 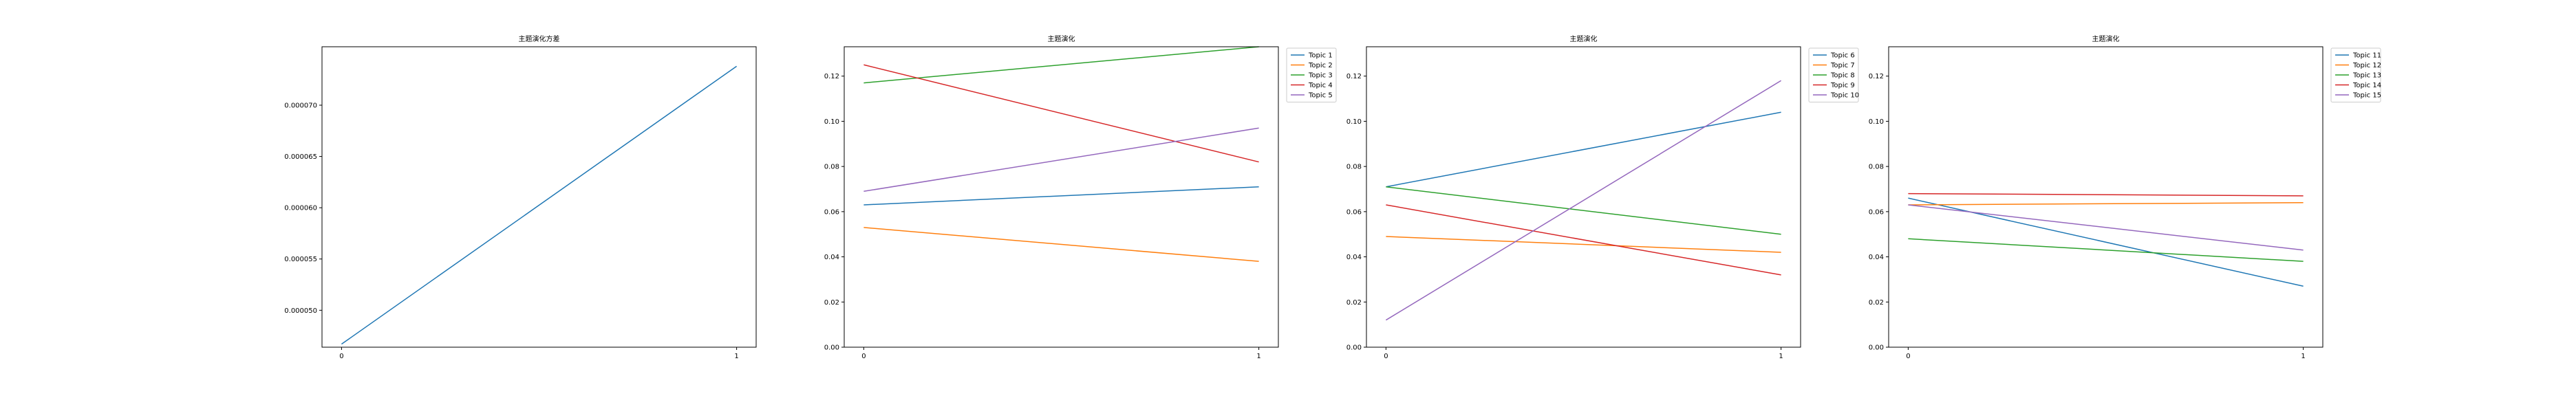 I want to click on y-tick-label: 0.000055, so click(x=301, y=259).